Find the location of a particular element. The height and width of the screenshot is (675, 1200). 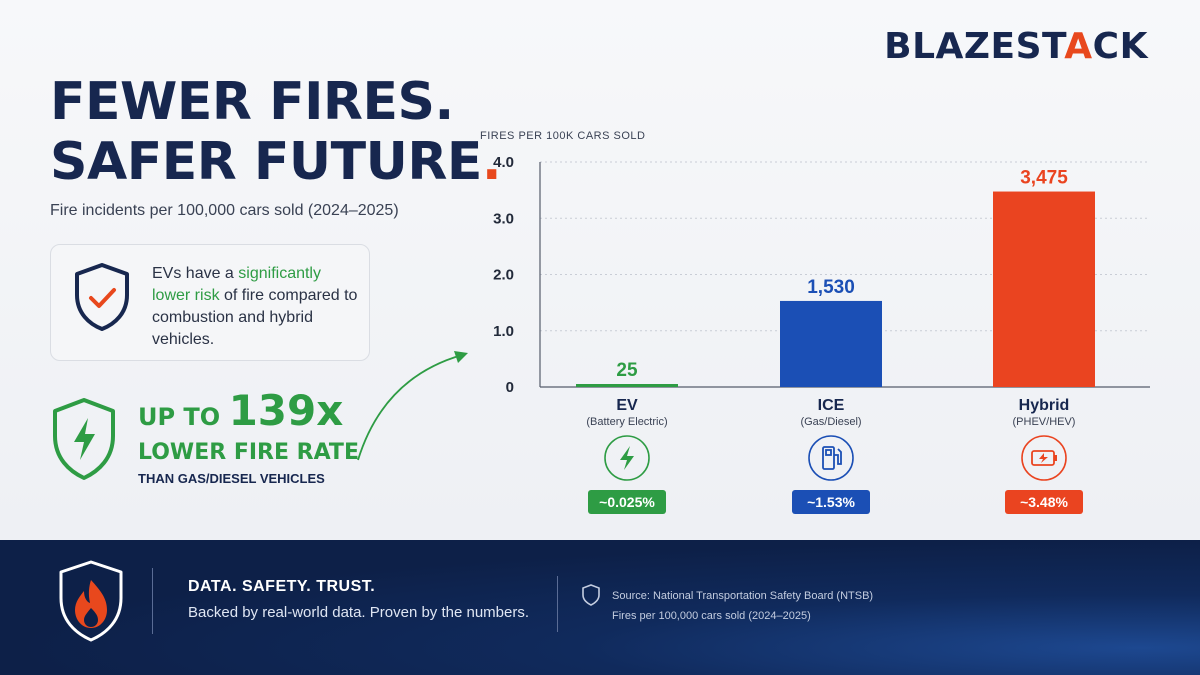

category-label: ICE is located at coordinates (831, 405).